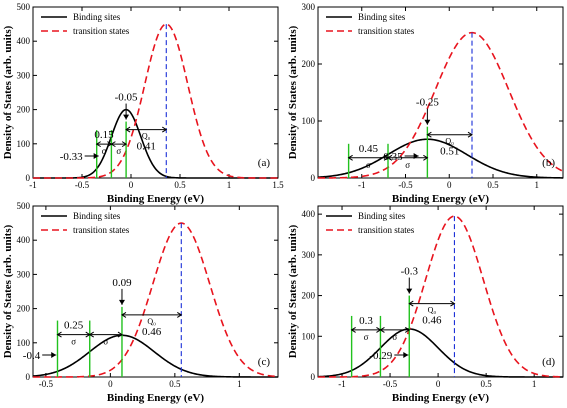  What do you see at coordinates (74, 326) in the screenshot?
I see `sigma-value-label: 0.25` at bounding box center [74, 326].